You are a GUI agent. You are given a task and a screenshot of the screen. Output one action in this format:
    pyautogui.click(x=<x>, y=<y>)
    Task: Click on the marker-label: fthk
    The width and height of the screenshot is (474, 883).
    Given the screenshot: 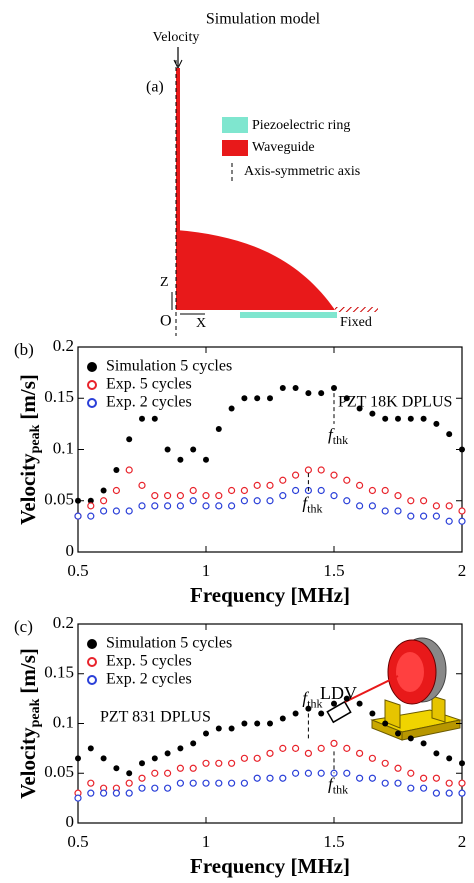 What is the action you would take?
    pyautogui.click(x=338, y=785)
    